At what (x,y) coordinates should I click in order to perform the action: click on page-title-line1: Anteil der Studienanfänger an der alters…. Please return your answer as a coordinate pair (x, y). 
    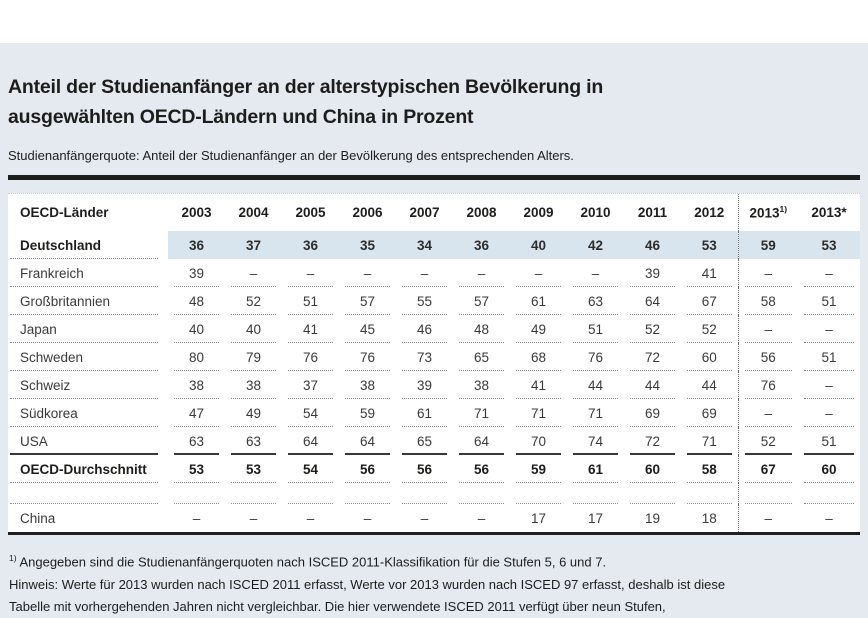
    Looking at the image, I should click on (306, 87).